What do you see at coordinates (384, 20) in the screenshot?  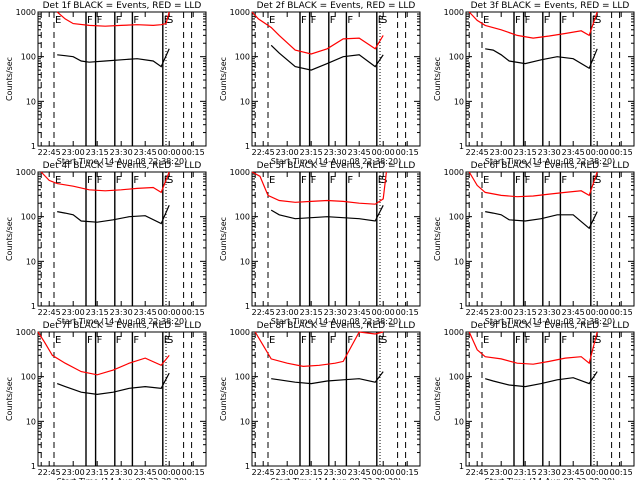 I see `event-marker: S` at bounding box center [384, 20].